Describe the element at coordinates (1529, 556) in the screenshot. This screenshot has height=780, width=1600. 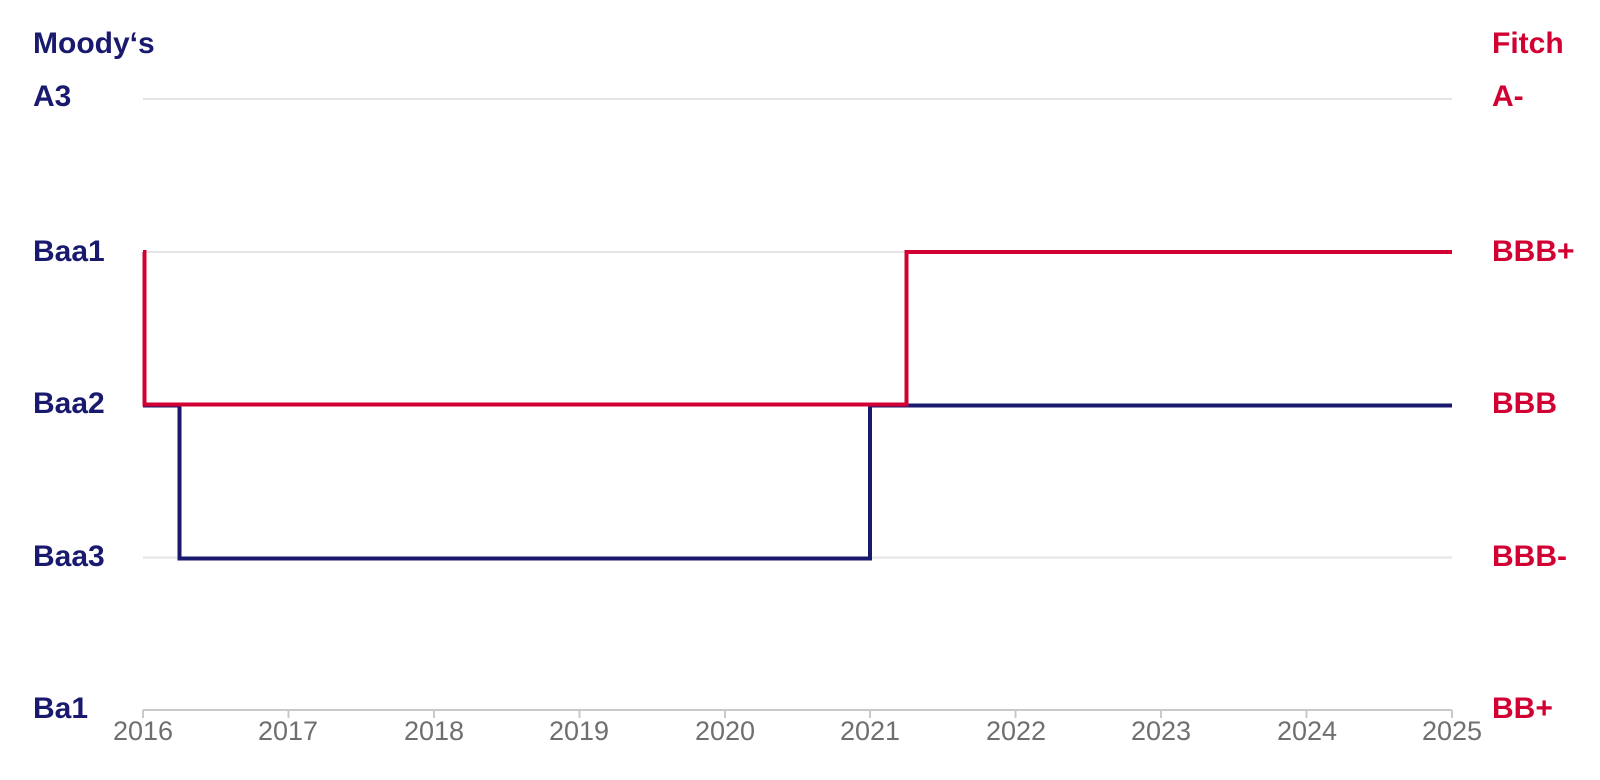
I see `right-axis-label-bbb-minus: BBB-` at that location.